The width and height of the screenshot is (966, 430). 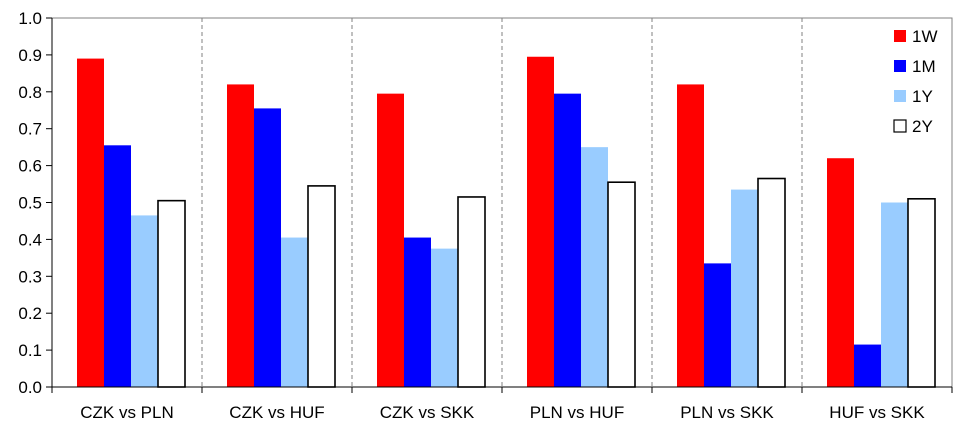 I want to click on legend-swatch-1w, so click(x=900, y=36).